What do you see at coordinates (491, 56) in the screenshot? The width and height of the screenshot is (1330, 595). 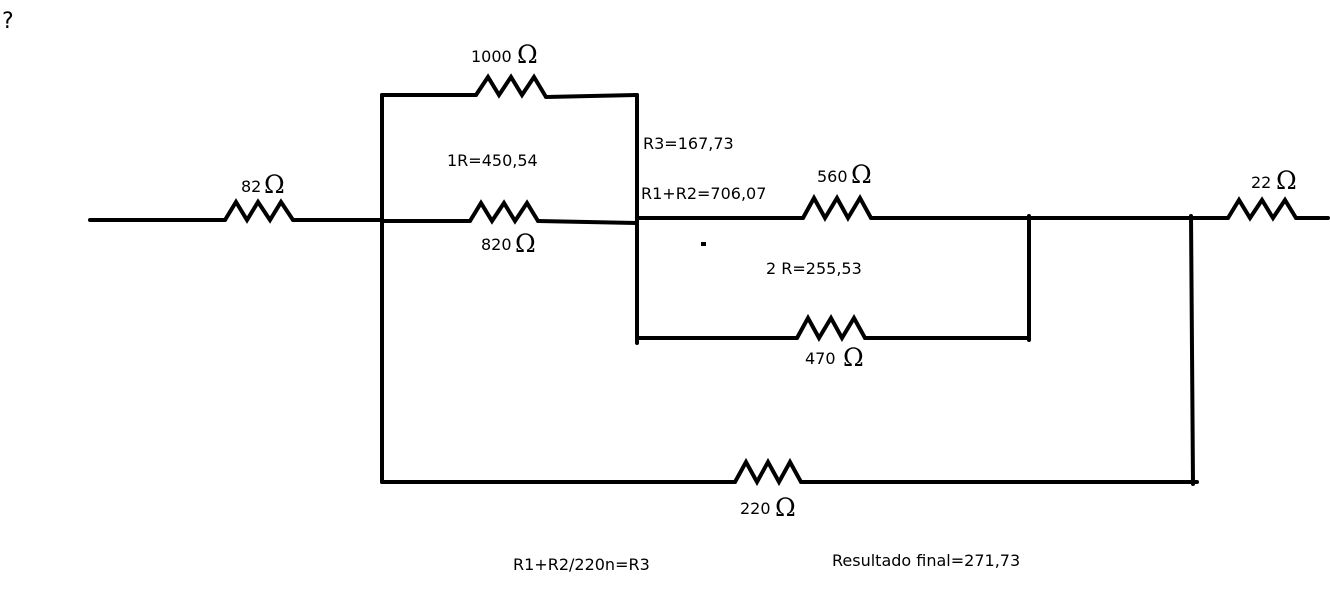 I see `label-1000: 1000` at bounding box center [491, 56].